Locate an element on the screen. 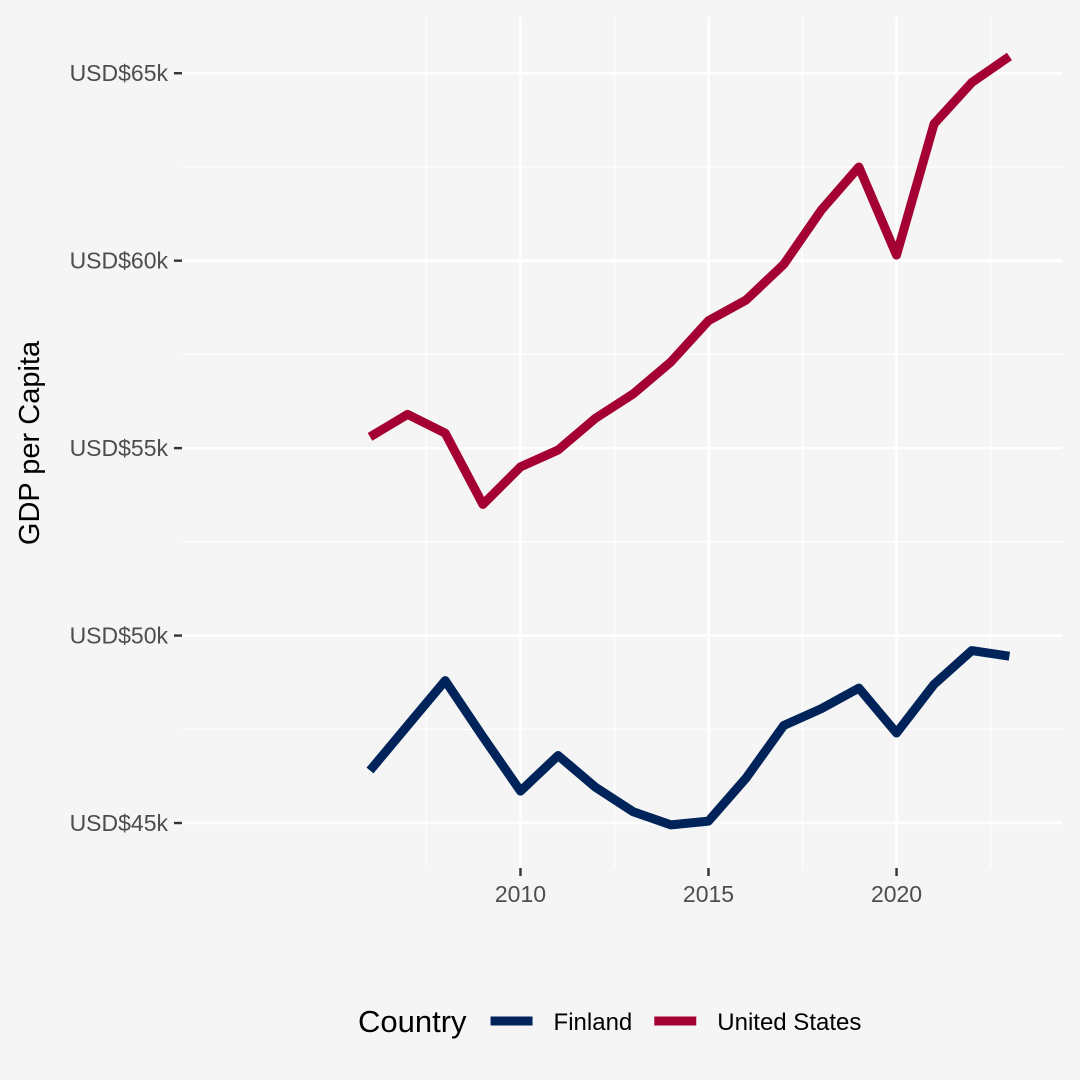 This screenshot has height=1080, width=1080. legend-items: Finland United States is located at coordinates (675, 1022).